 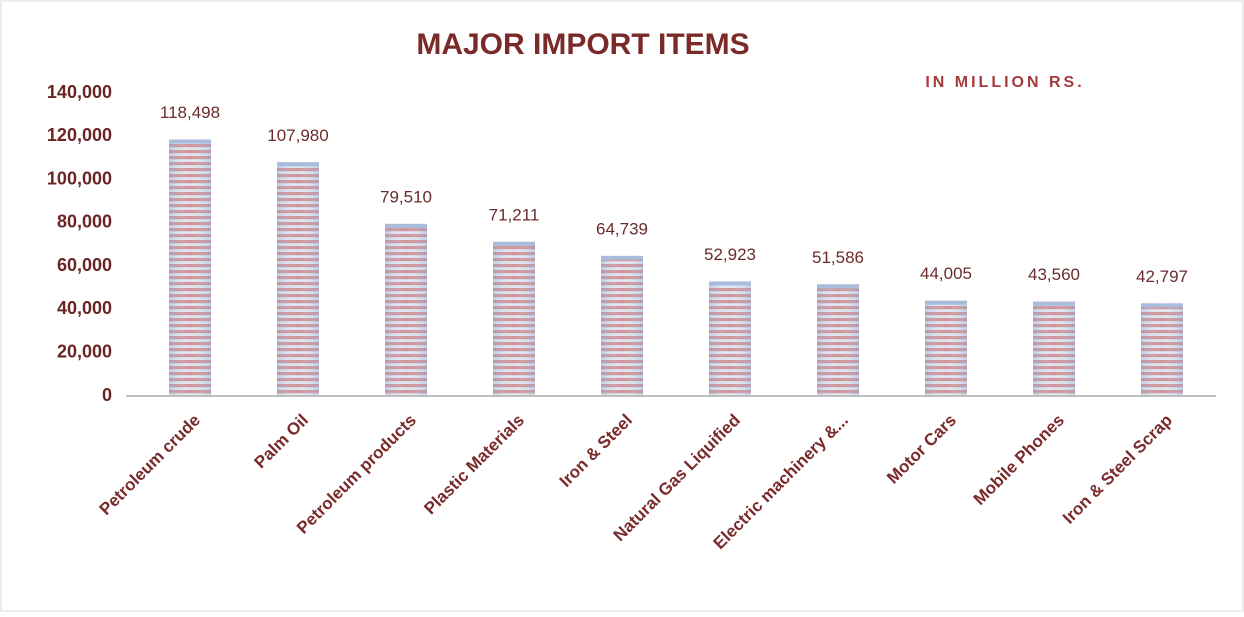 What do you see at coordinates (514, 214) in the screenshot?
I see `value-label: 71,211` at bounding box center [514, 214].